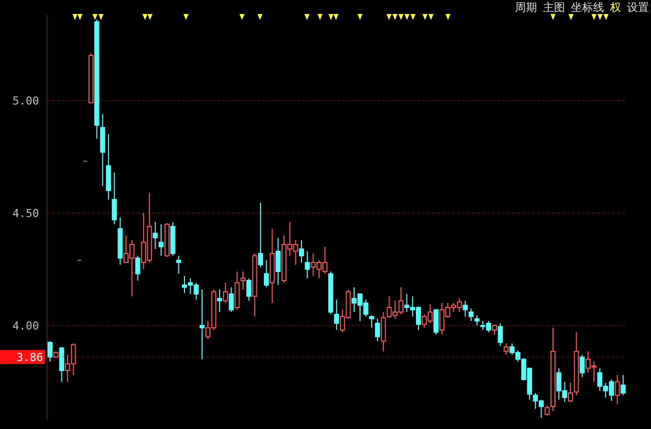  What do you see at coordinates (25, 213) in the screenshot?
I see `y-tick-label: 4.50` at bounding box center [25, 213].